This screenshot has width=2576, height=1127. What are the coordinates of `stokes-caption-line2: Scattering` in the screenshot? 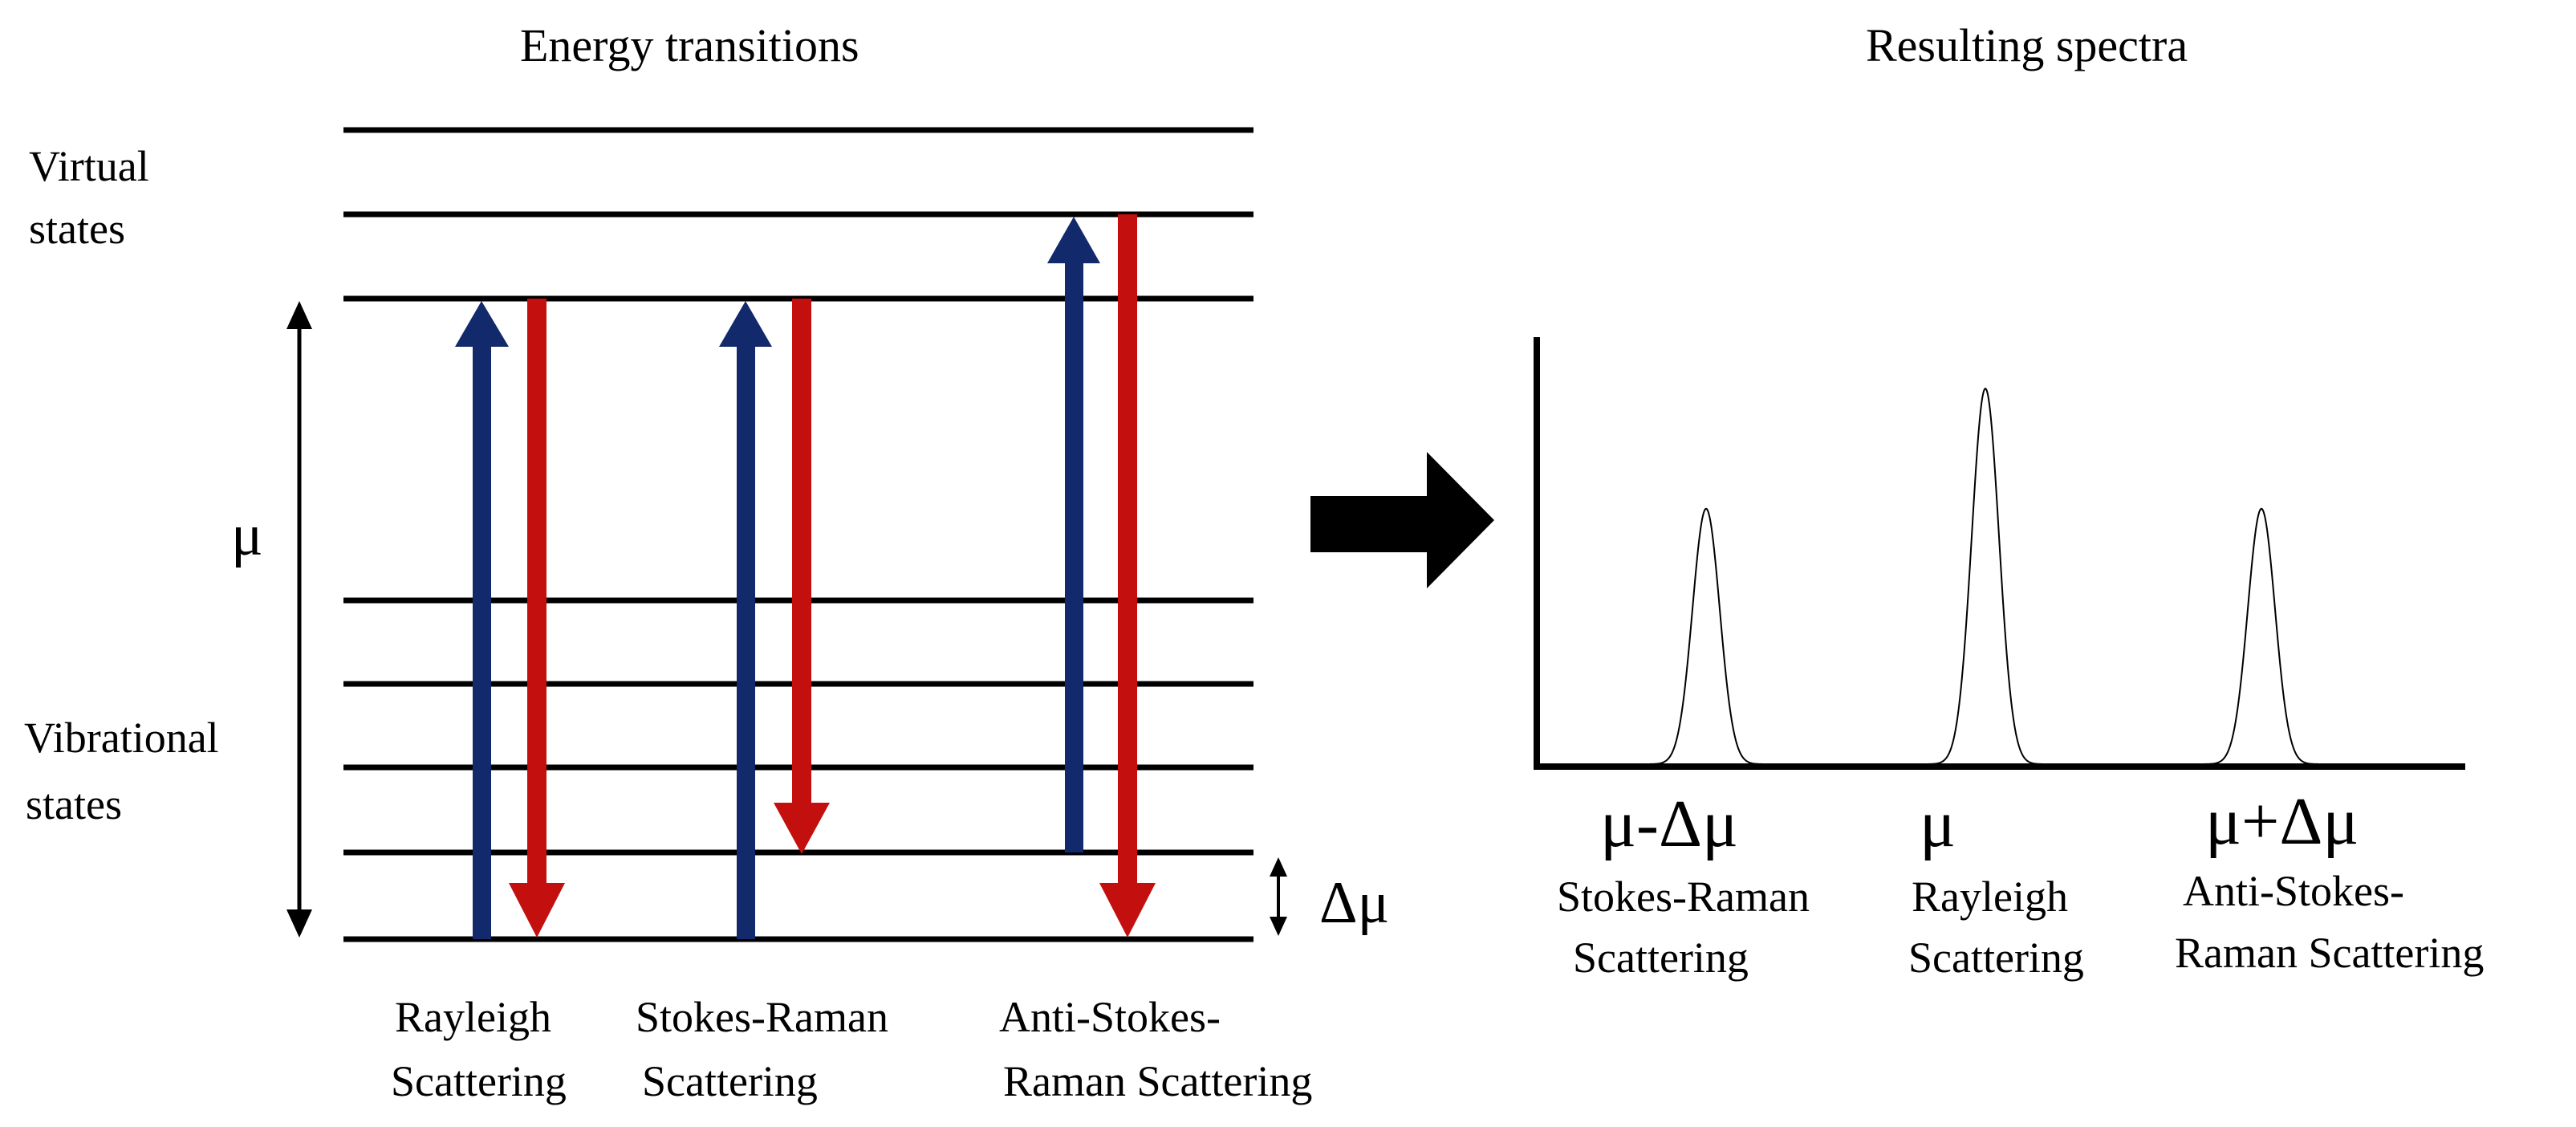 It's located at (730, 1081).